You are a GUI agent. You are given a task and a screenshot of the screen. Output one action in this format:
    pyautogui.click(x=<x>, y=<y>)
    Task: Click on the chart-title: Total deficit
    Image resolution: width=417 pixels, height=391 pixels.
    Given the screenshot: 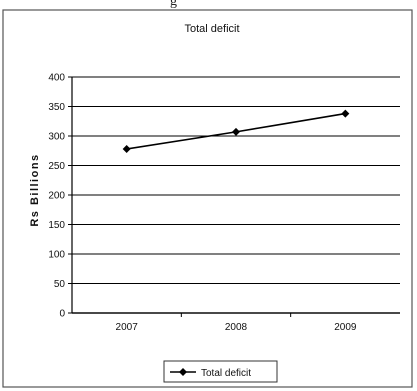 What is the action you would take?
    pyautogui.click(x=211, y=29)
    